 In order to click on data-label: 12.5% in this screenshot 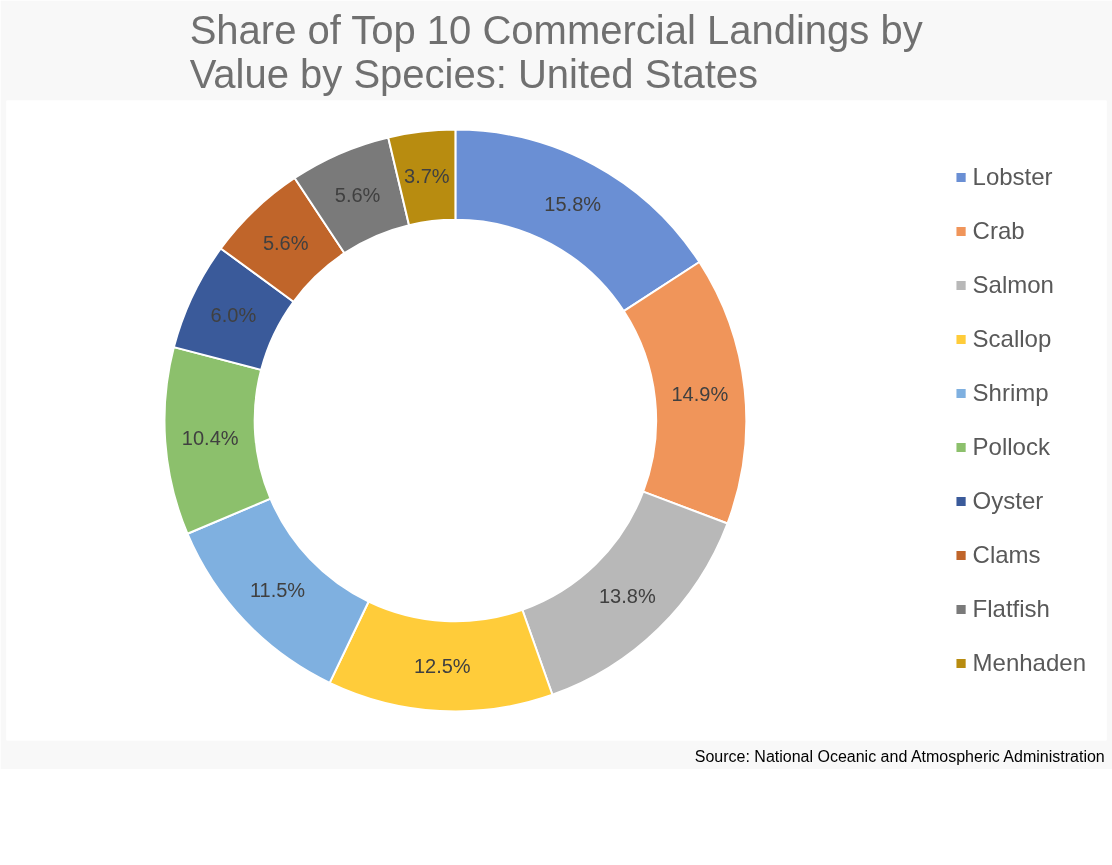, I will do `click(442, 665)`.